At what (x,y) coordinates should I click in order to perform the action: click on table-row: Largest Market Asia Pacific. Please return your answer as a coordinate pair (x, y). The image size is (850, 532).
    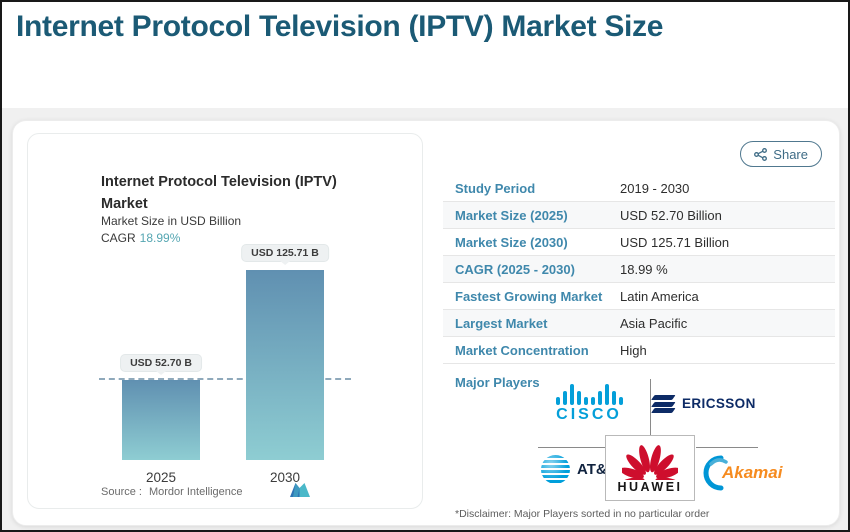
    Looking at the image, I should click on (639, 323).